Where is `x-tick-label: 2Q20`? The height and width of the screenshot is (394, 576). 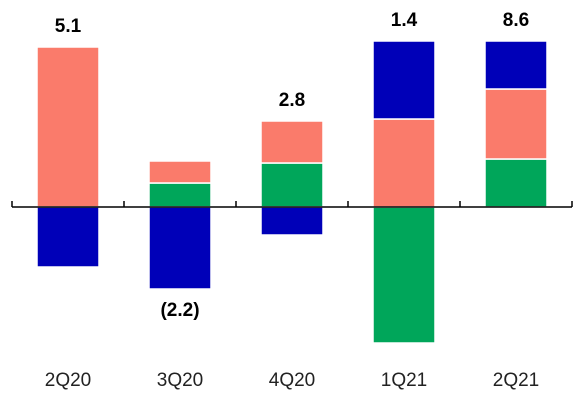 x-tick-label: 2Q20 is located at coordinates (68, 380).